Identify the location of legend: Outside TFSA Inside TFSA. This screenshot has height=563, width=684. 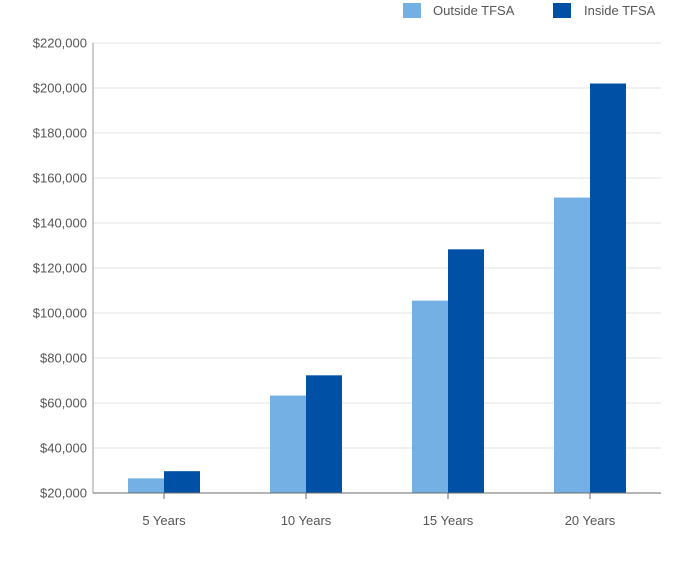
(529, 10).